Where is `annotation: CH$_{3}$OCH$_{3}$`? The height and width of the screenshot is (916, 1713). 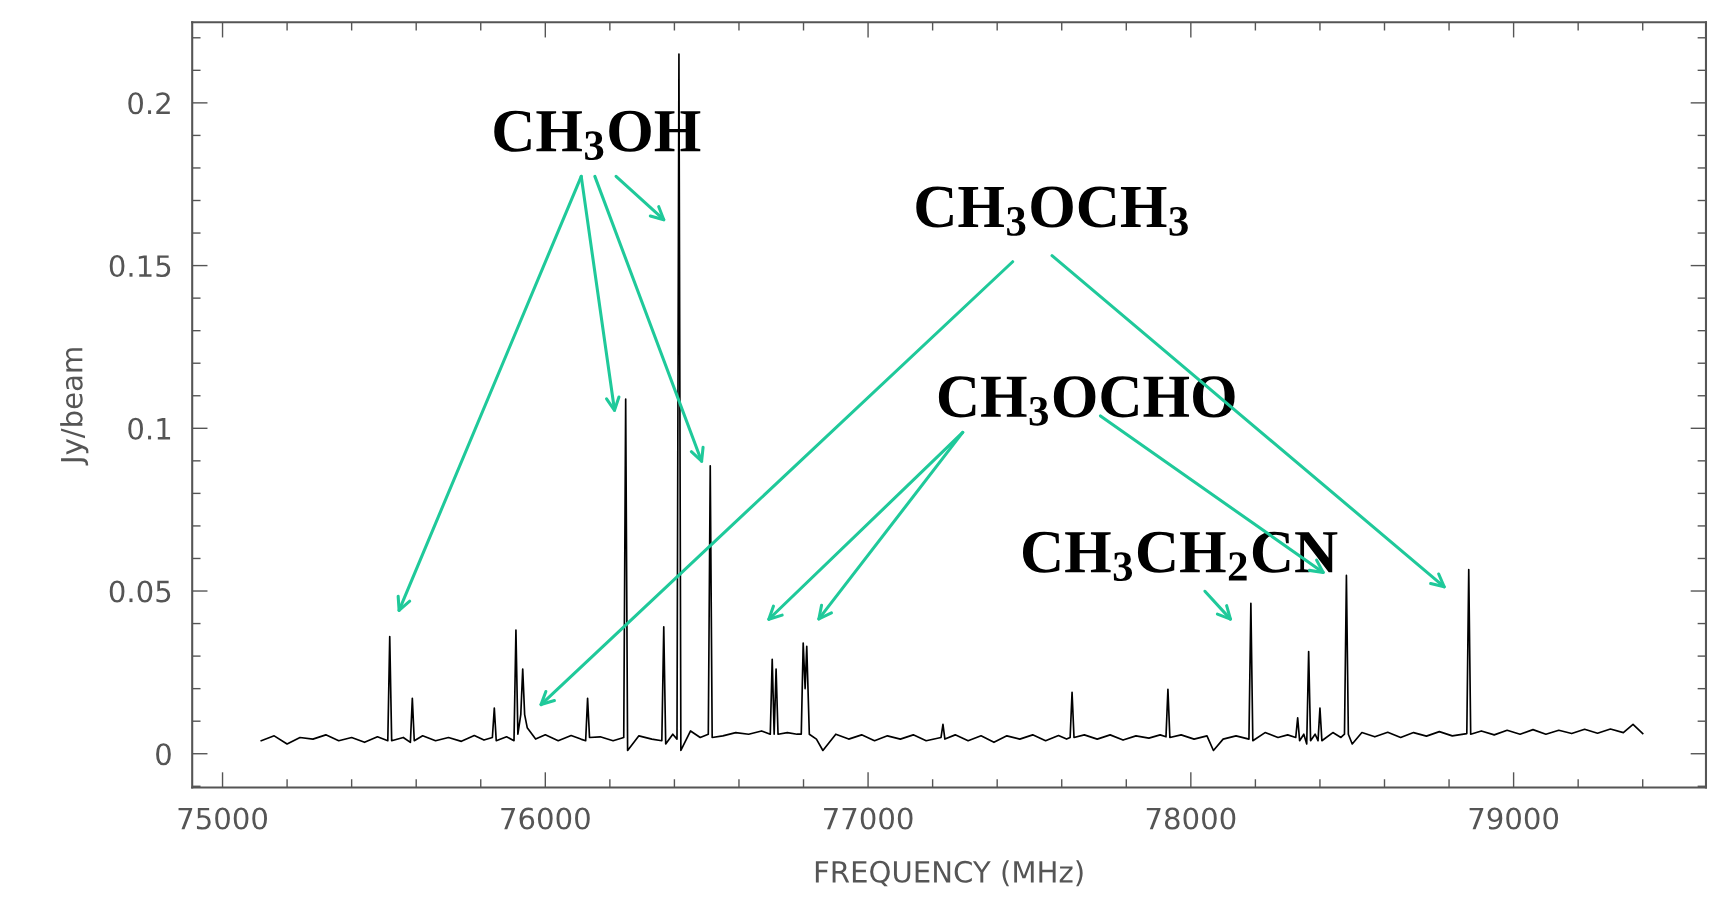
annotation: CH$_{3}$OCH$_{3}$ is located at coordinates (1052, 211).